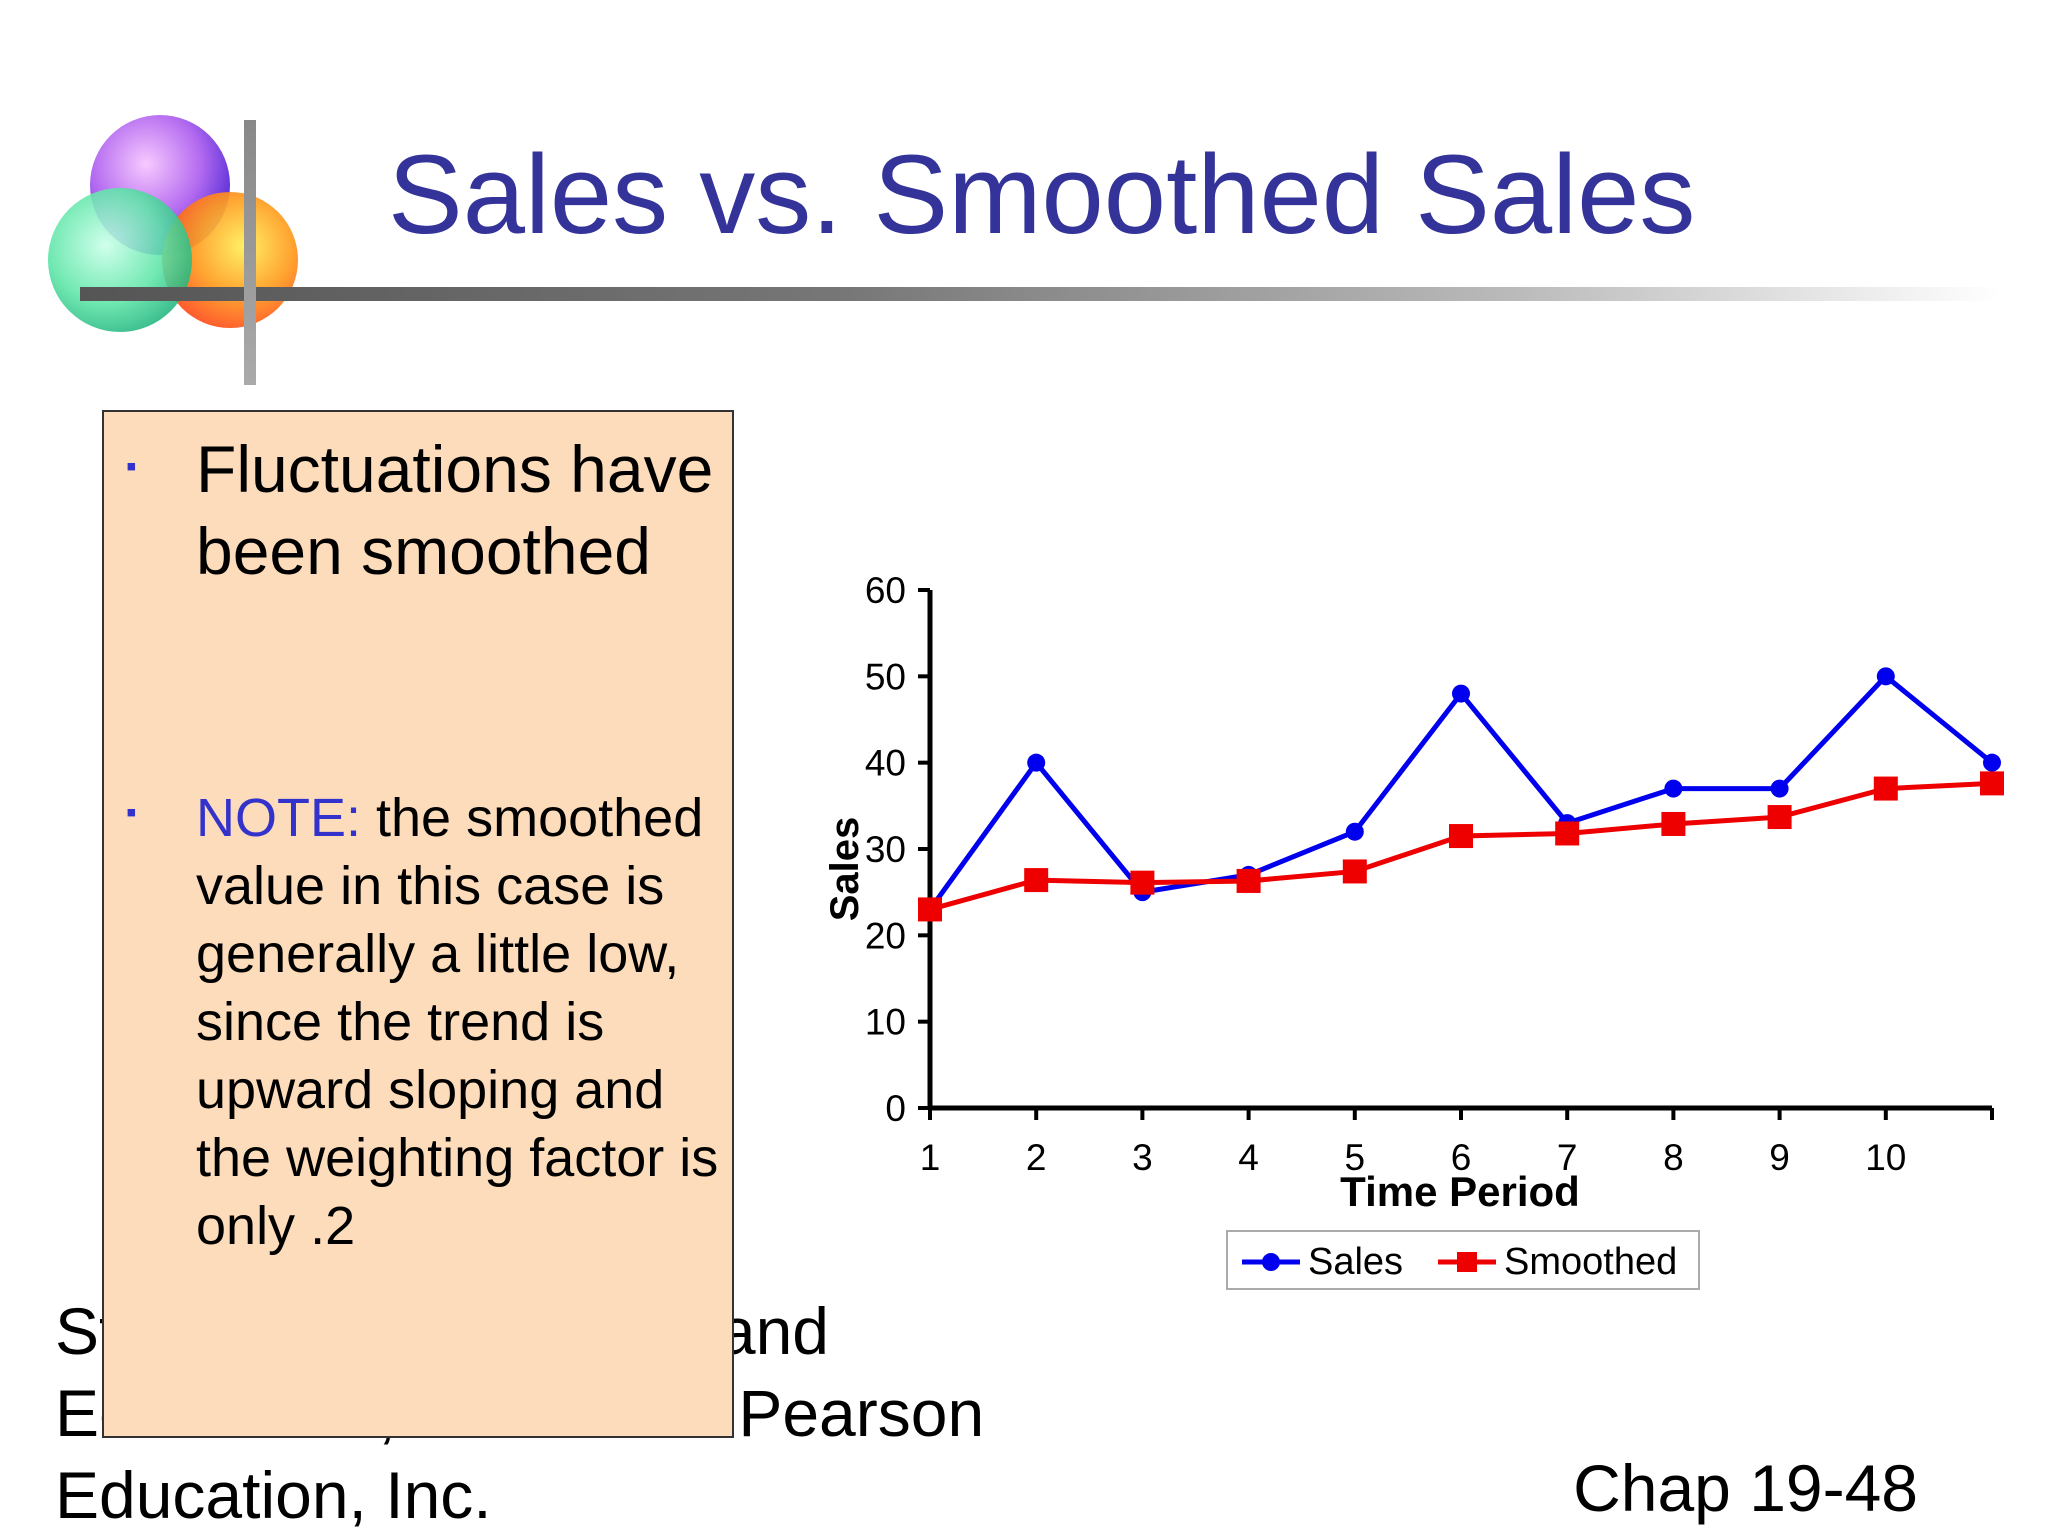 The image size is (2048, 1536). What do you see at coordinates (1142, 1157) in the screenshot?
I see `x-tick-label: 3` at bounding box center [1142, 1157].